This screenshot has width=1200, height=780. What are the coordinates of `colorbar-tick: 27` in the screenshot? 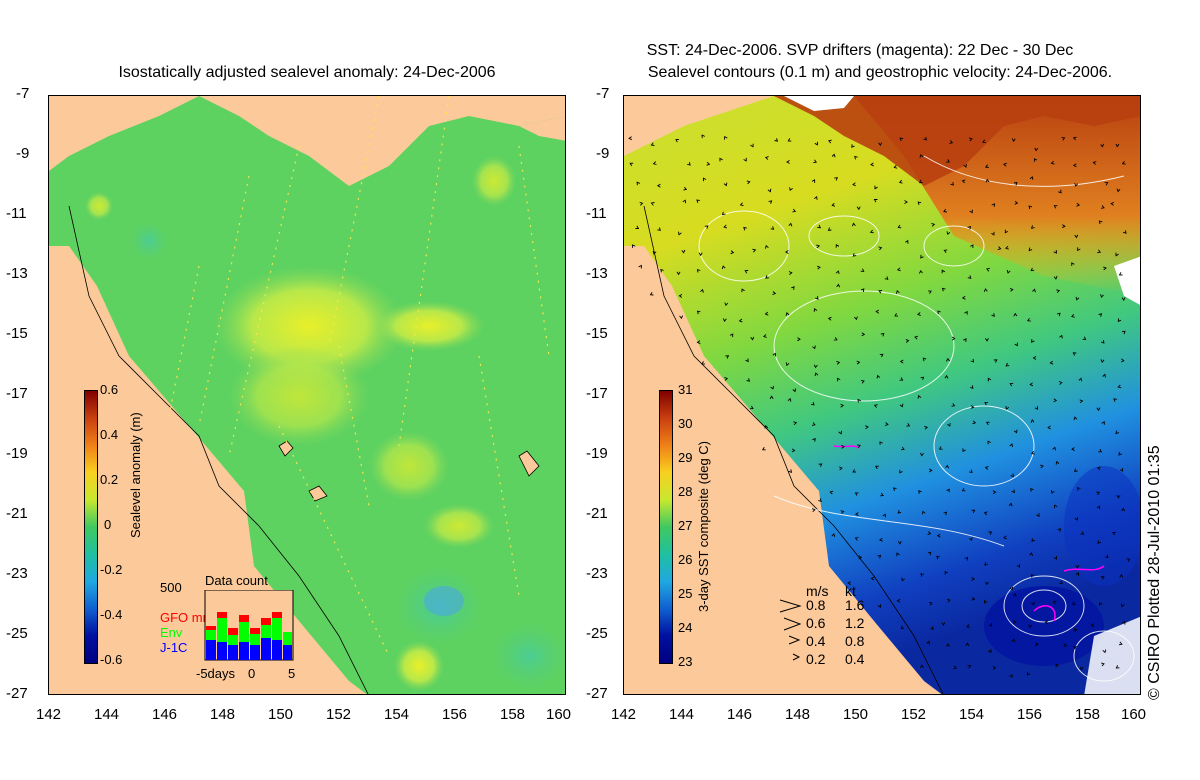 It's located at (685, 525).